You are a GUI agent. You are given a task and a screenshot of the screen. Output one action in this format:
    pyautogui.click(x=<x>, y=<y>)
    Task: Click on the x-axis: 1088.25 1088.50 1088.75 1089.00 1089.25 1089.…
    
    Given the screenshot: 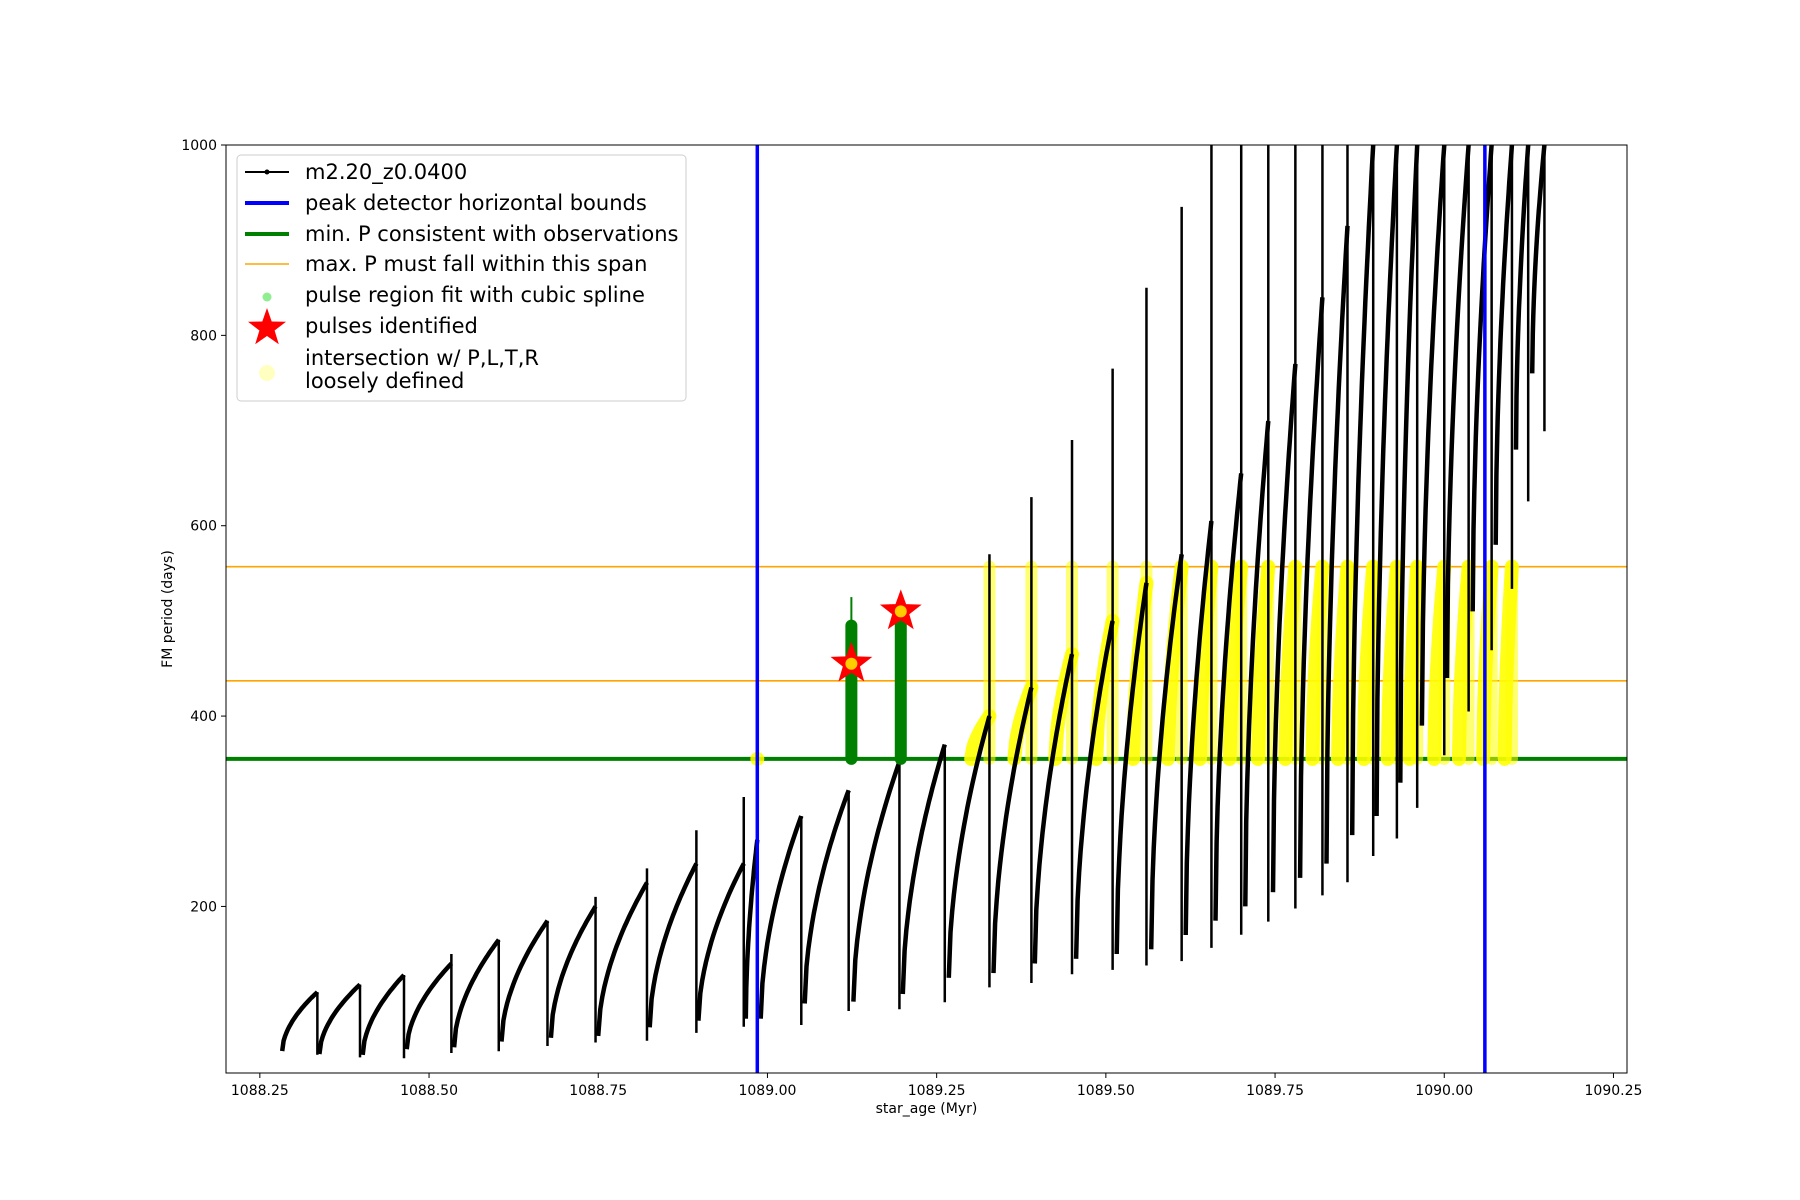 What is the action you would take?
    pyautogui.click(x=937, y=1086)
    